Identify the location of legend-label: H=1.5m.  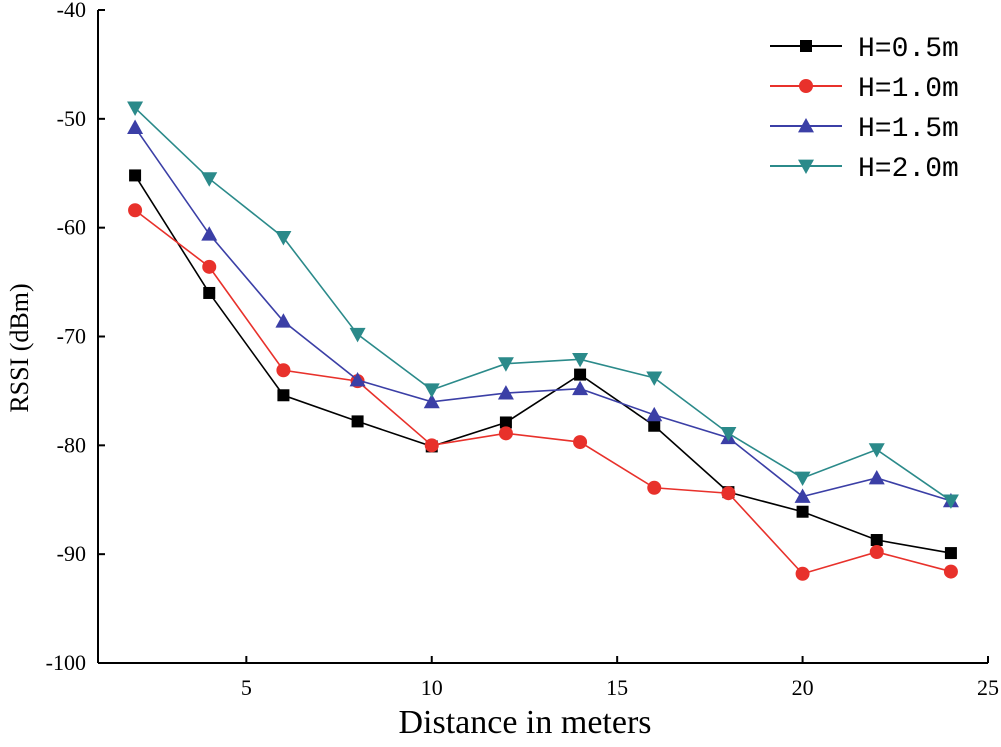
(908, 129).